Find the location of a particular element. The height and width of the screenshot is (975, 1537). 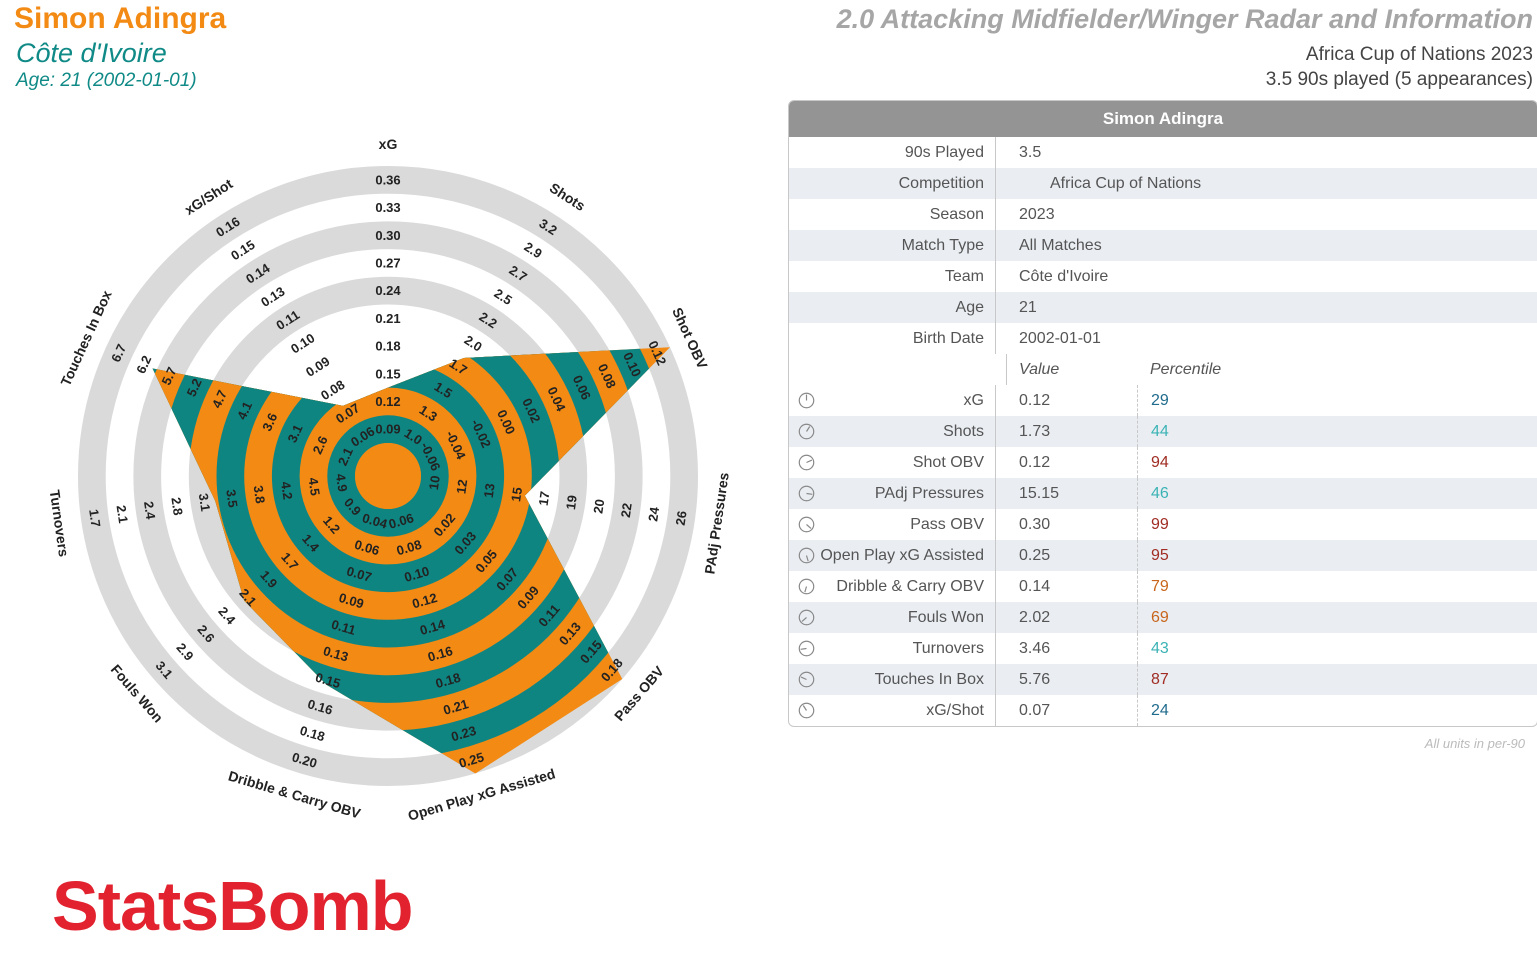

percentile-column-header: Percentile is located at coordinates (1186, 369).